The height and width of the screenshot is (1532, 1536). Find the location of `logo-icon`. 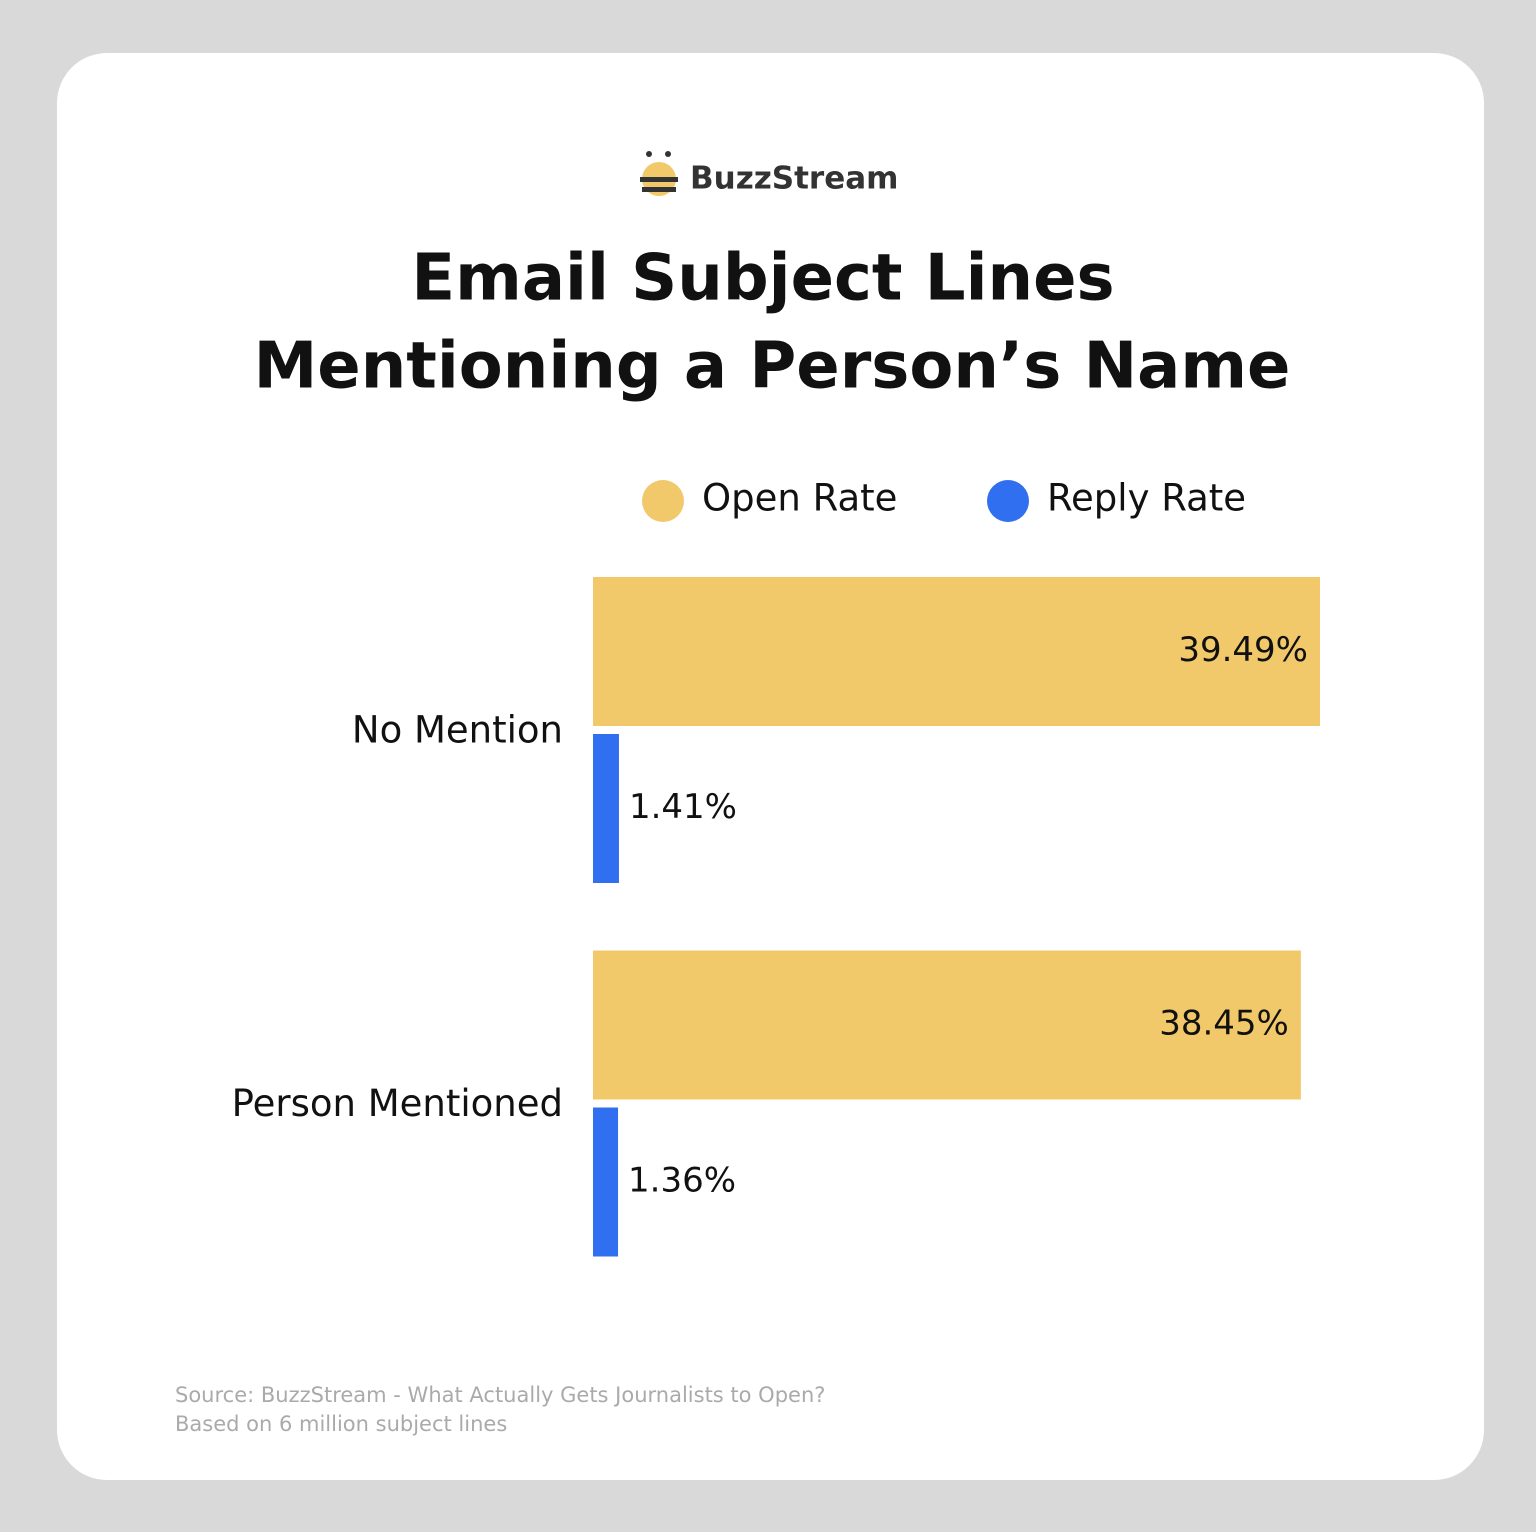

logo-icon is located at coordinates (659, 173).